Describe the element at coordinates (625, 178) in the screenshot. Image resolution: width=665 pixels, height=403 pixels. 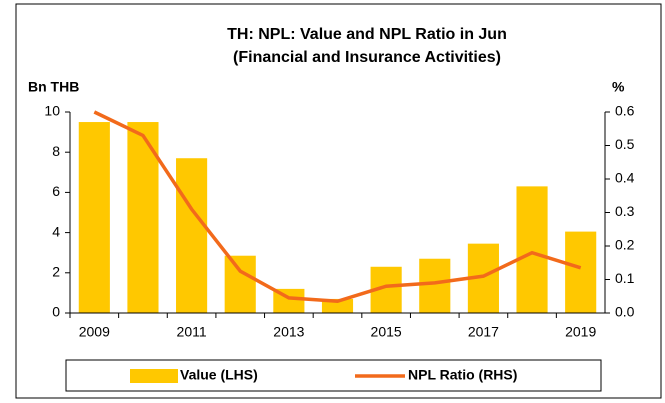
I see `y2-tick-label: 0.4` at that location.